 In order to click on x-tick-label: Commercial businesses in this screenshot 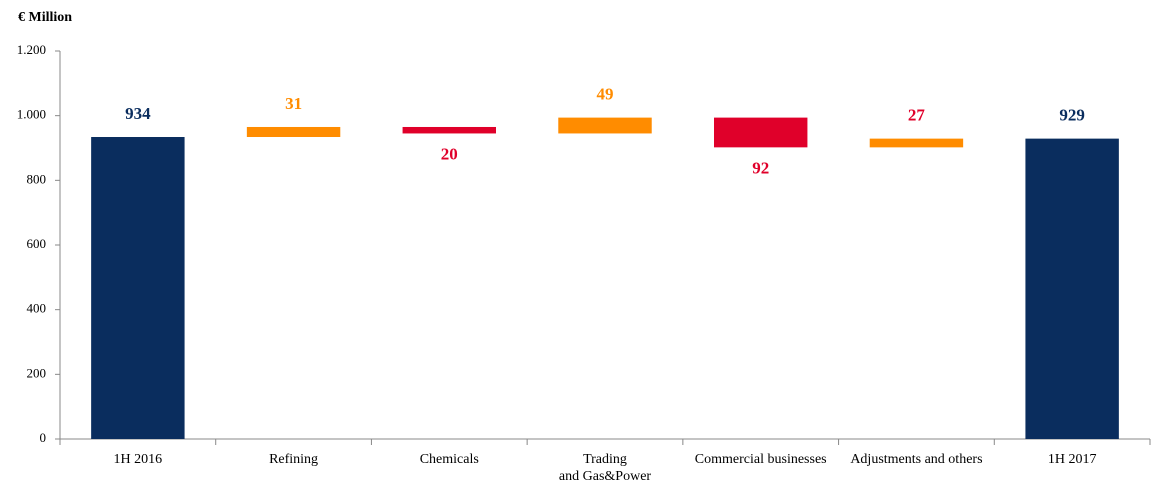, I will do `click(760, 459)`.